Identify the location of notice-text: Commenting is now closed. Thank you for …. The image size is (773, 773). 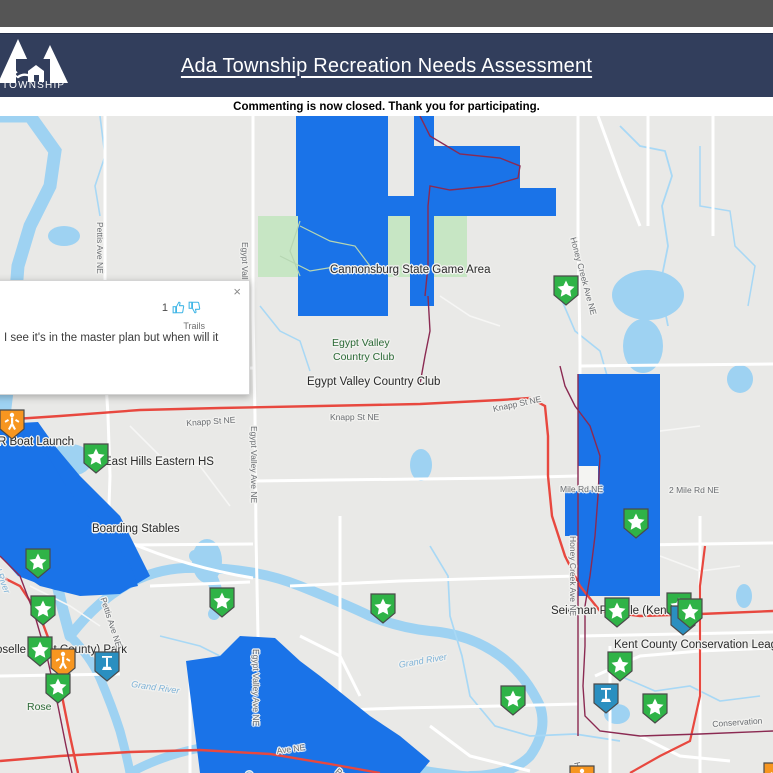
(386, 106).